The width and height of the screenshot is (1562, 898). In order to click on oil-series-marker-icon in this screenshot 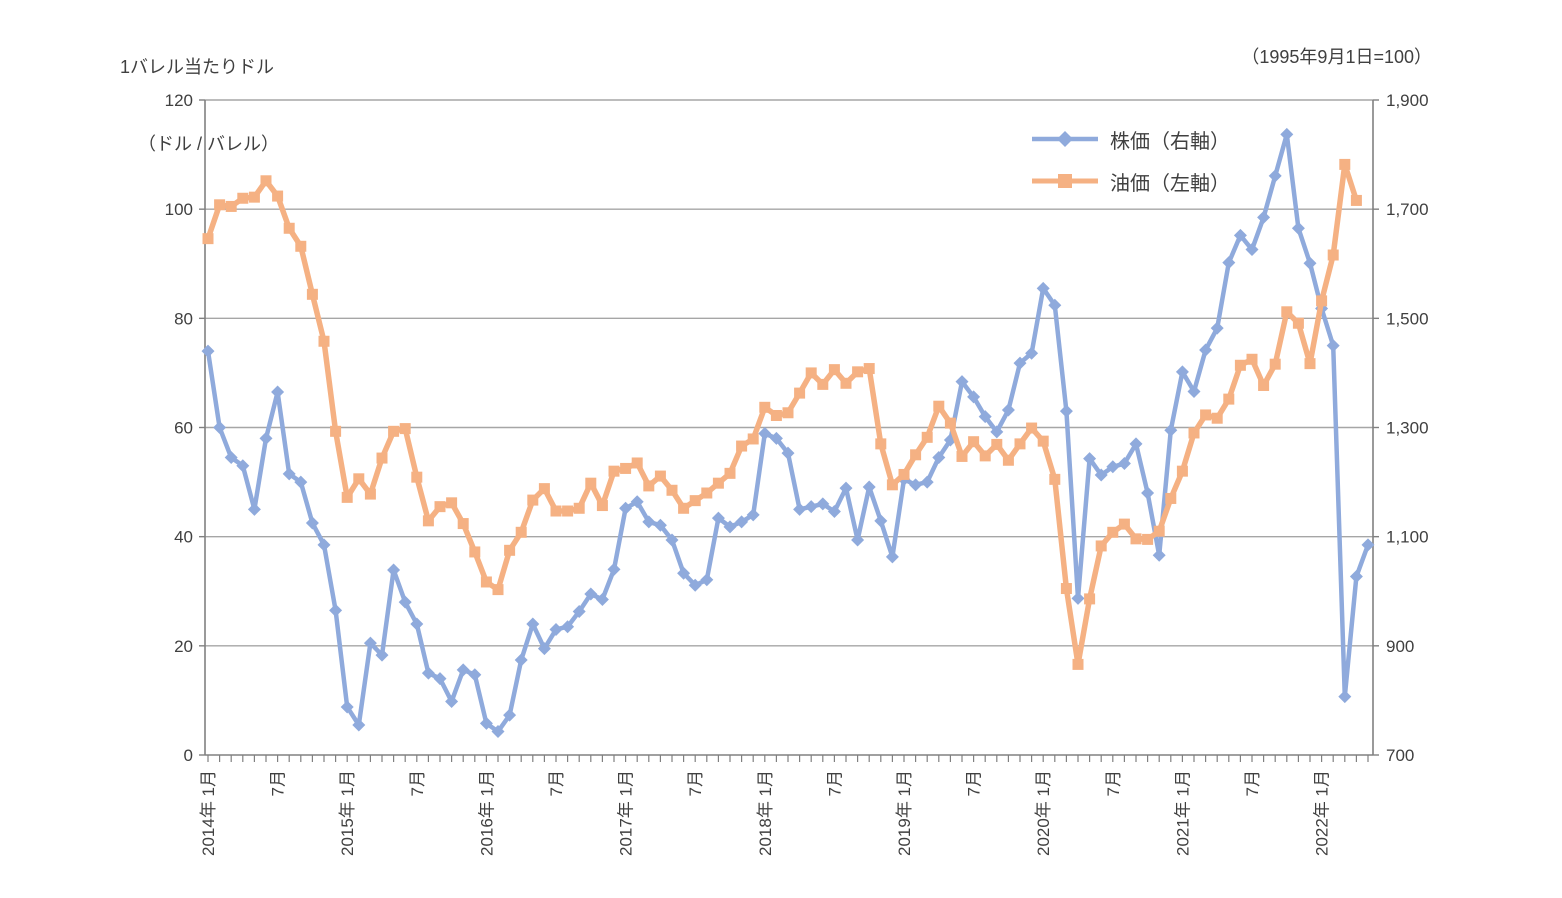, I will do `click(1065, 181)`.